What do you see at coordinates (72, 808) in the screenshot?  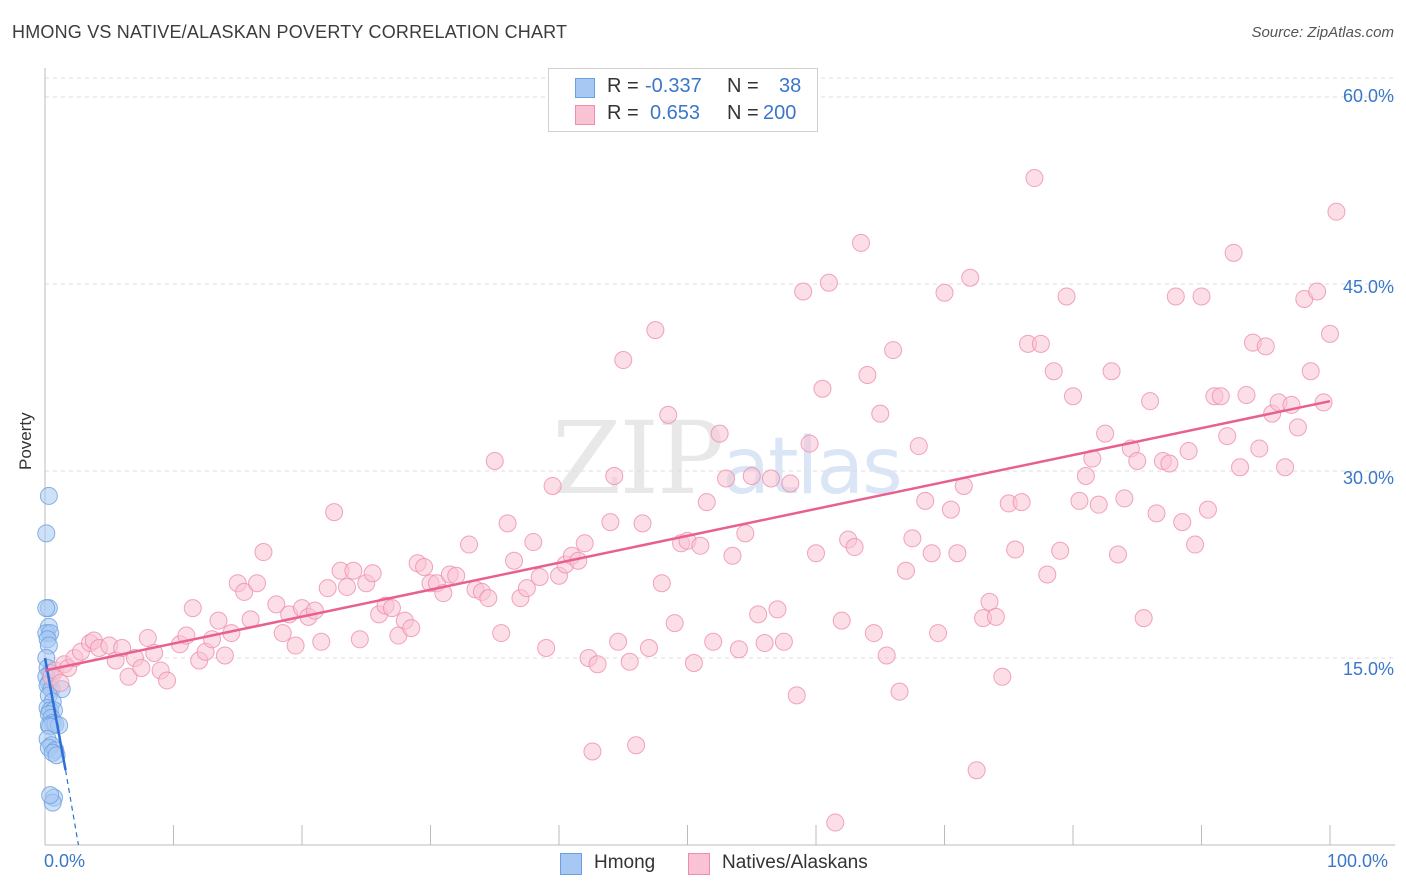 I see `trend-line-extension-hmong` at bounding box center [72, 808].